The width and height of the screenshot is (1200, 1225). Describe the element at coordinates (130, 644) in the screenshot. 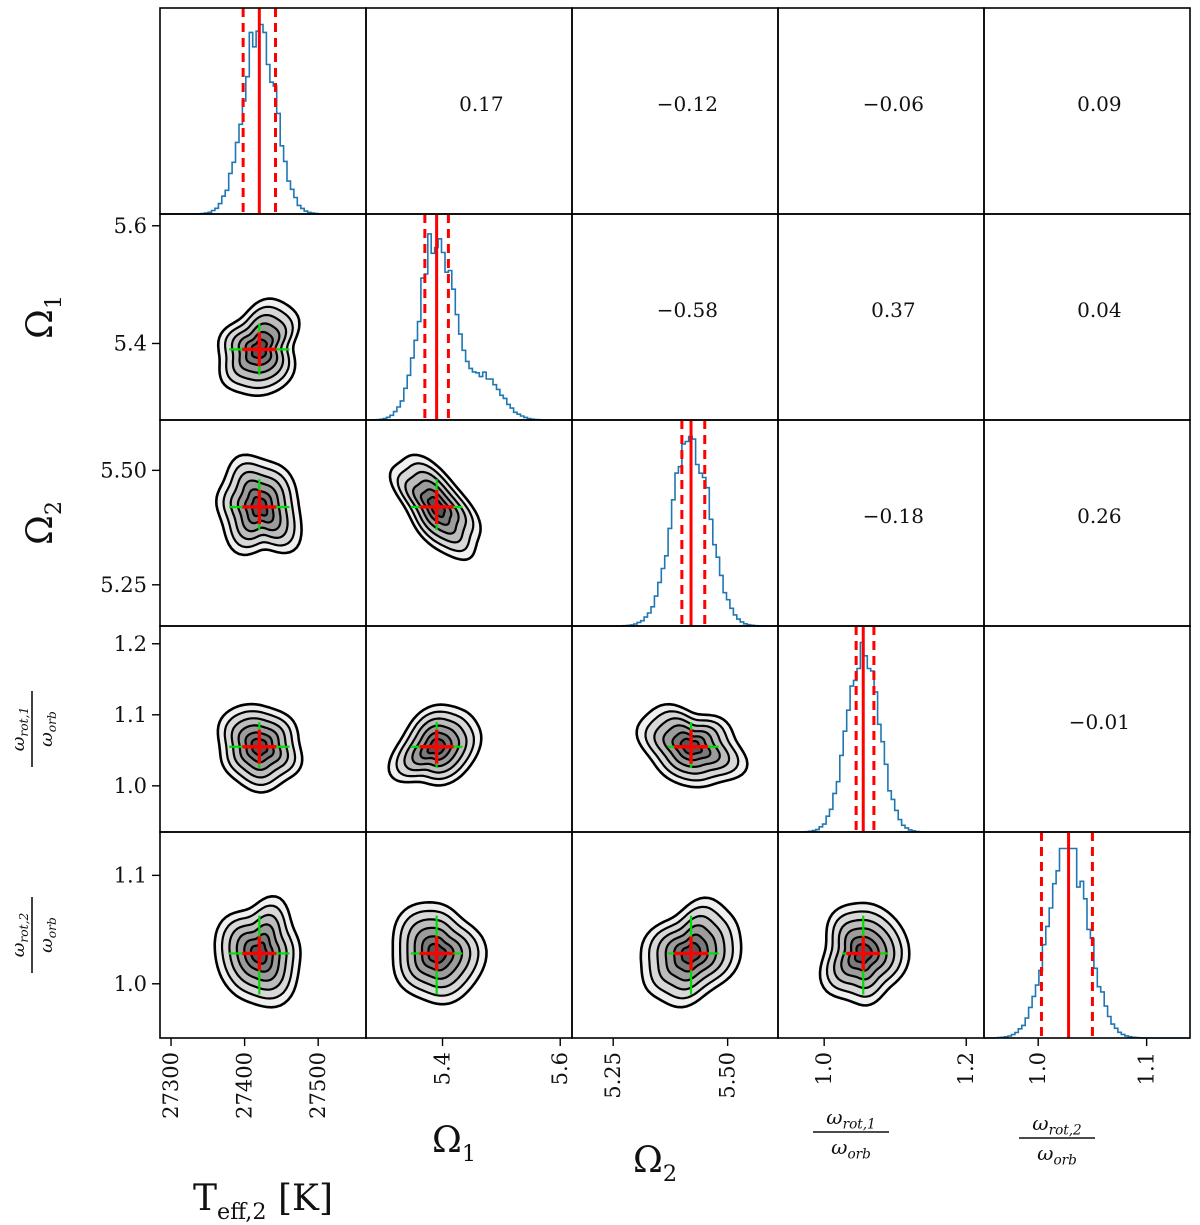

I see `y-tick-label-wrot1: 1.2` at that location.